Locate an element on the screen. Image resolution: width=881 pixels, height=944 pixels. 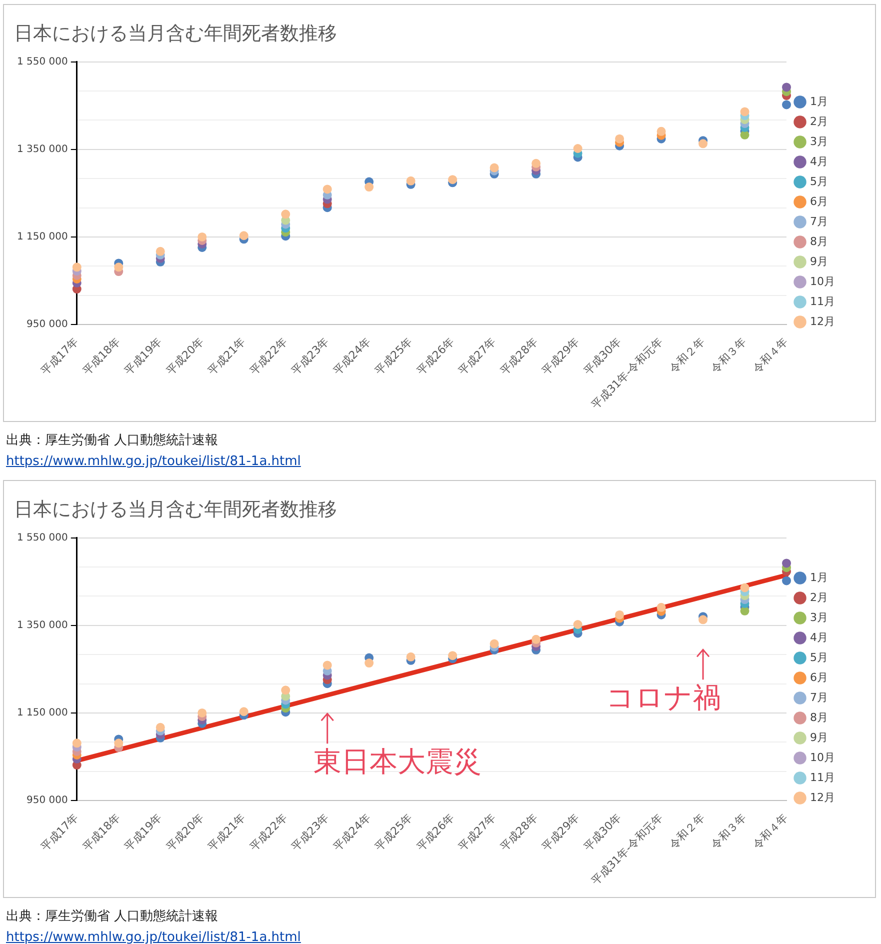
x-tick-label: 平成22年 is located at coordinates (268, 356).